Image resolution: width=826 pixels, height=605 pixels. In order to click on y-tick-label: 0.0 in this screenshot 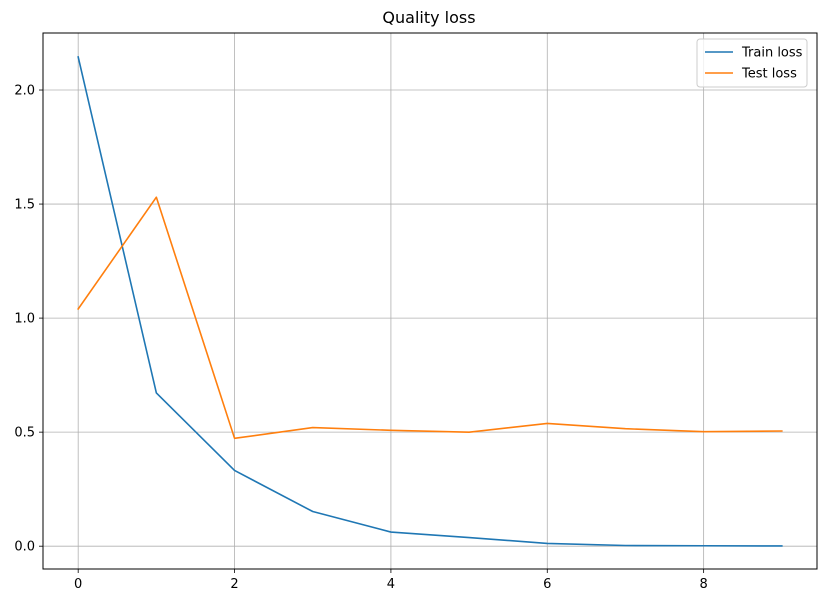, I will do `click(24, 547)`.